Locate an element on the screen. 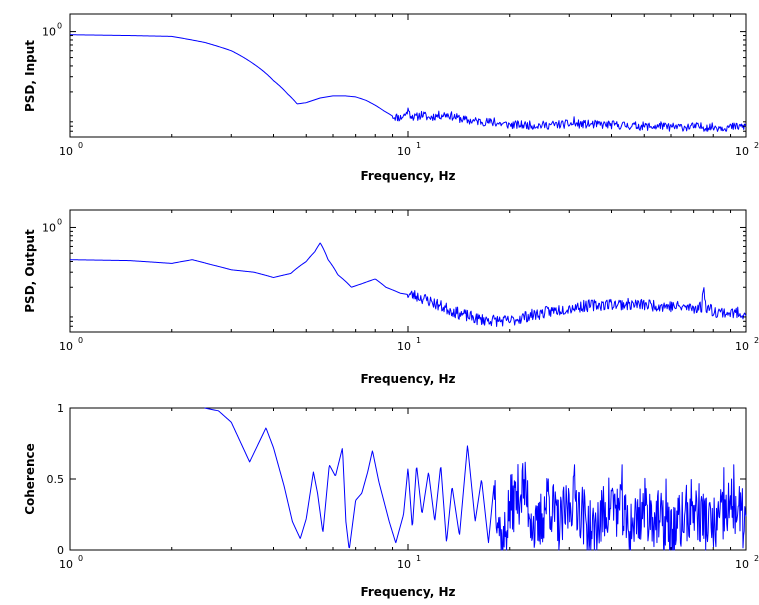  y-axis-label: PSD, Input is located at coordinates (30, 76).